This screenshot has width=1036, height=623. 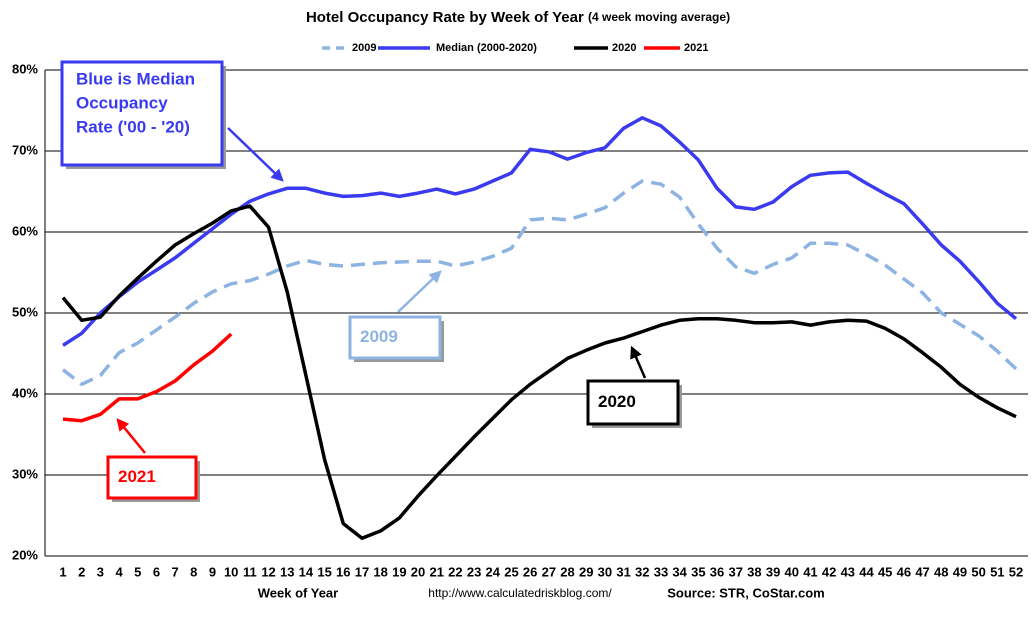 What do you see at coordinates (133, 126) in the screenshot?
I see `annotation-text: Rate ('00 - '20)` at bounding box center [133, 126].